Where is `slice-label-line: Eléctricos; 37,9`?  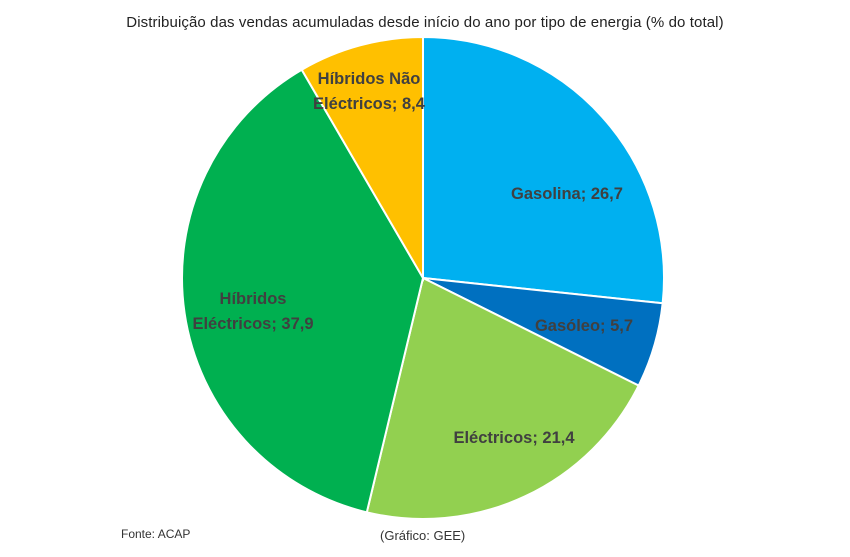 slice-label-line: Eléctricos; 37,9 is located at coordinates (252, 324).